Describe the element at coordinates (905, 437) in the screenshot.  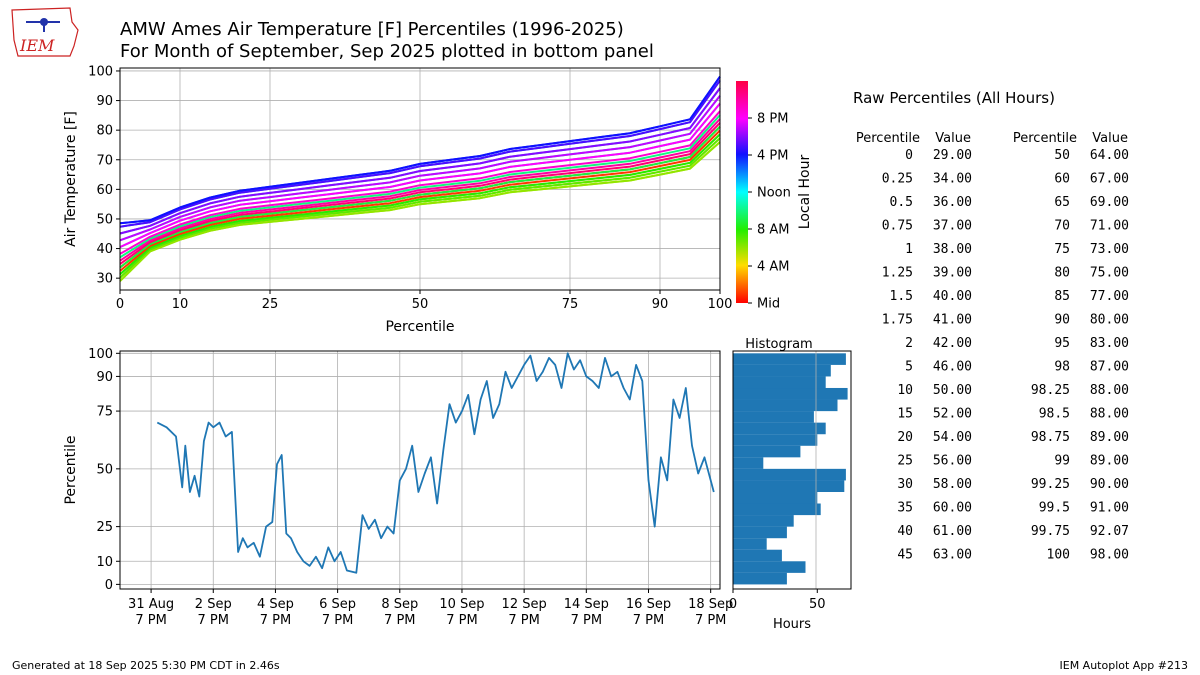
I see `table-cell-percentile: 20` at that location.